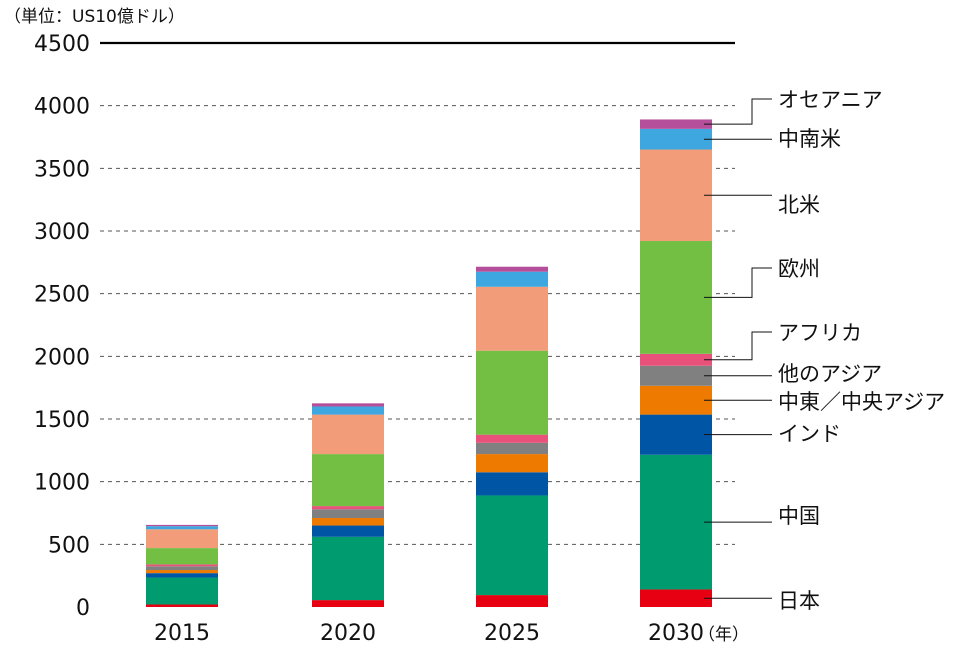  What do you see at coordinates (676, 633) in the screenshot?
I see `x-tick-label: 2030` at bounding box center [676, 633].